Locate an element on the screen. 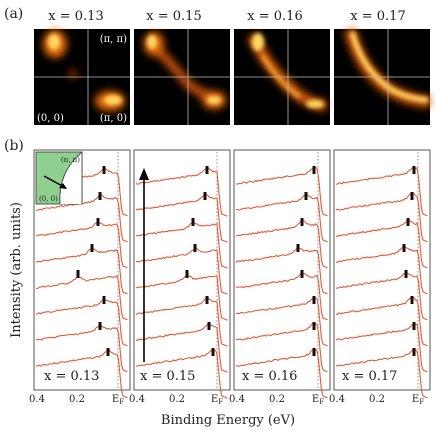  panel-b-label: (b) is located at coordinates (14, 146).